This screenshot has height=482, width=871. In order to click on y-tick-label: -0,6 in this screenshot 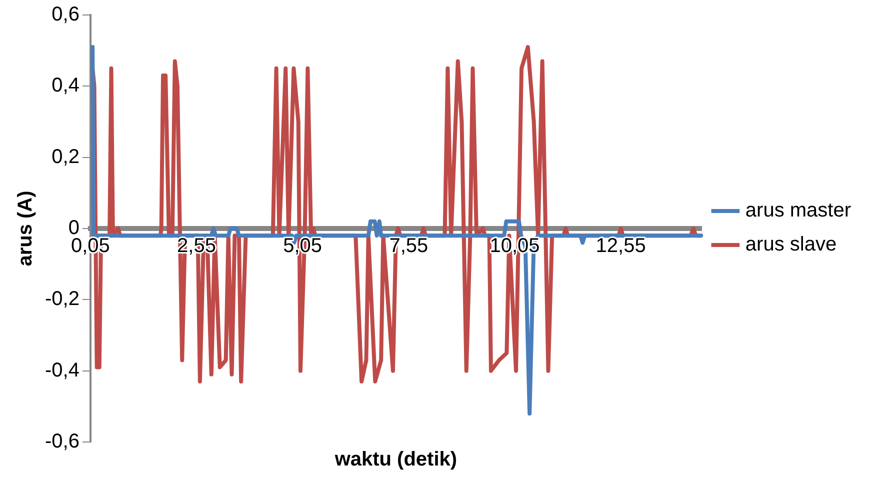, I will do `click(62, 441)`.